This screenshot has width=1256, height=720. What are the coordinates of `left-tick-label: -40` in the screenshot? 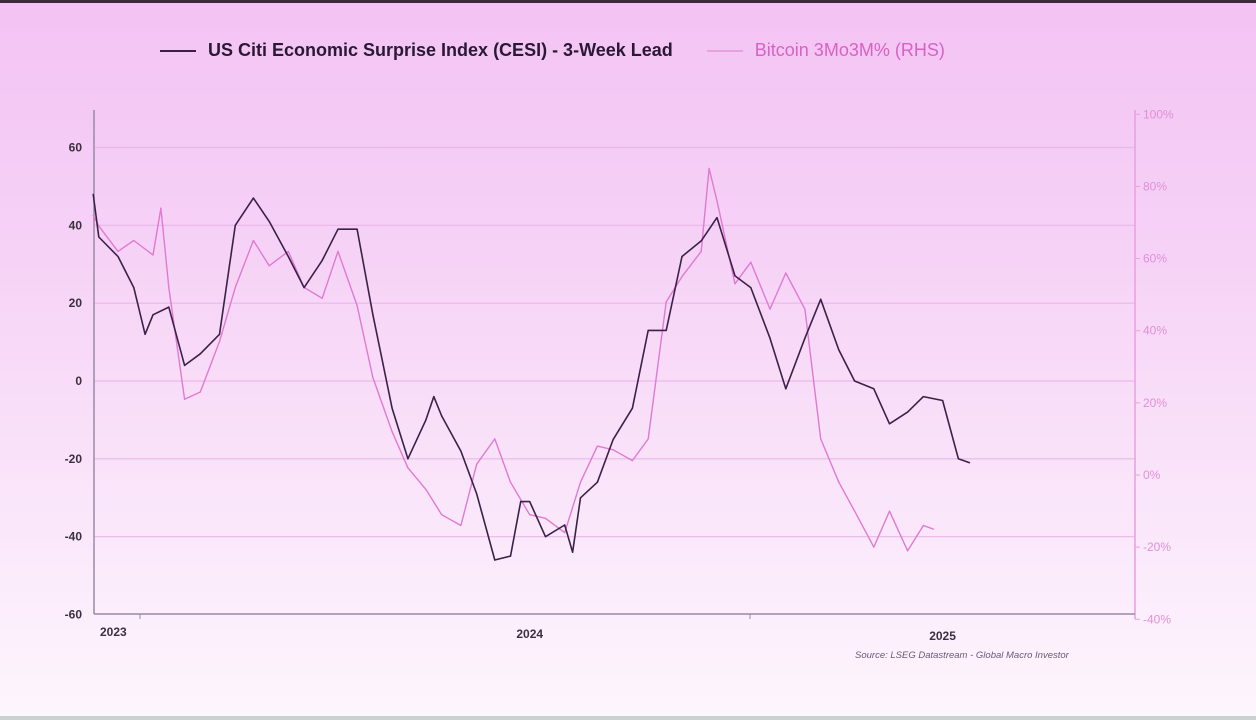 It's located at (74, 537).